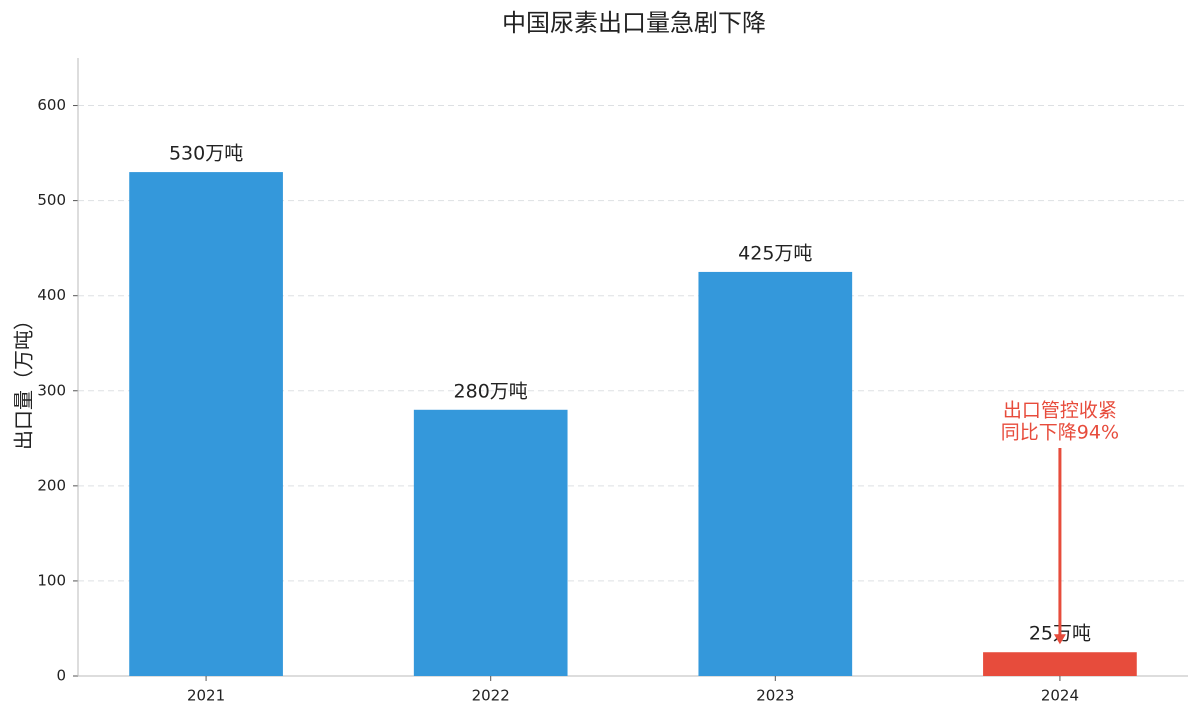 This screenshot has width=1200, height=716. Describe the element at coordinates (61, 676) in the screenshot. I see `y-tick-label: 0` at that location.